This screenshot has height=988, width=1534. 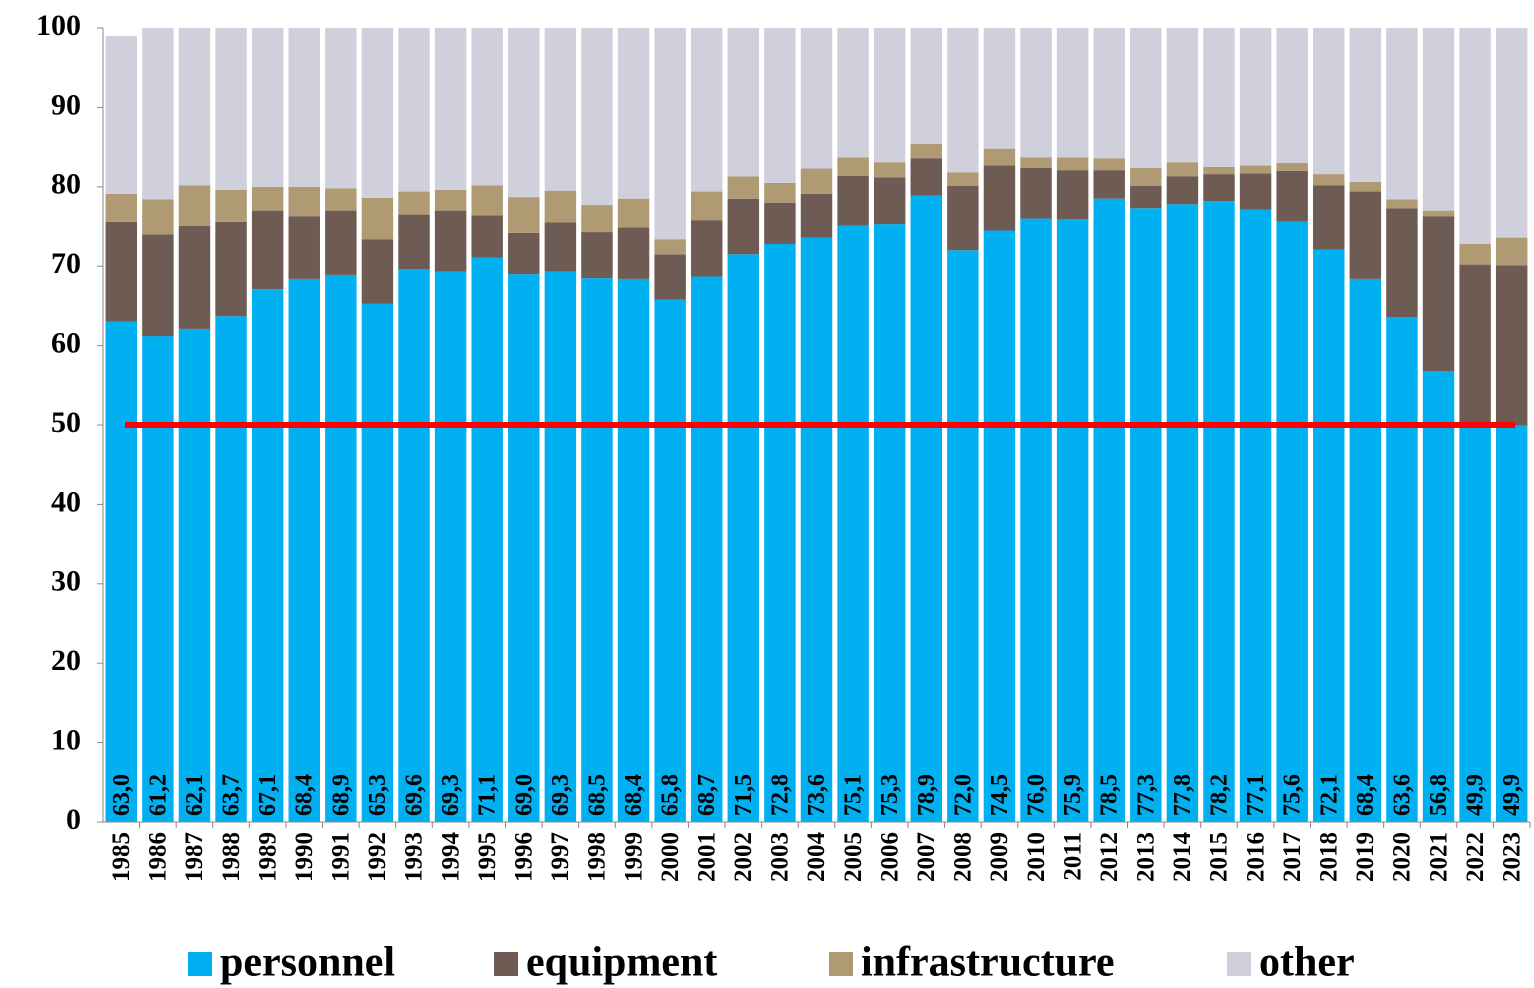 What do you see at coordinates (66, 739) in the screenshot?
I see `y-tick-label: 10` at bounding box center [66, 739].